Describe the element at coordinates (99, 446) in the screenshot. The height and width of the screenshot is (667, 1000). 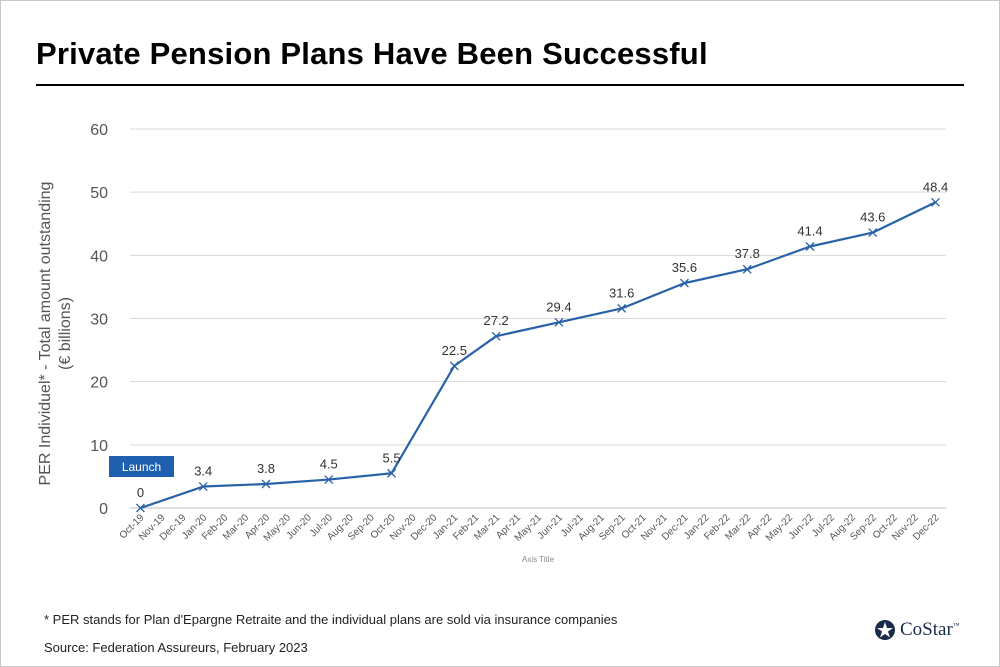
I see `y-tick-label: 10` at that location.